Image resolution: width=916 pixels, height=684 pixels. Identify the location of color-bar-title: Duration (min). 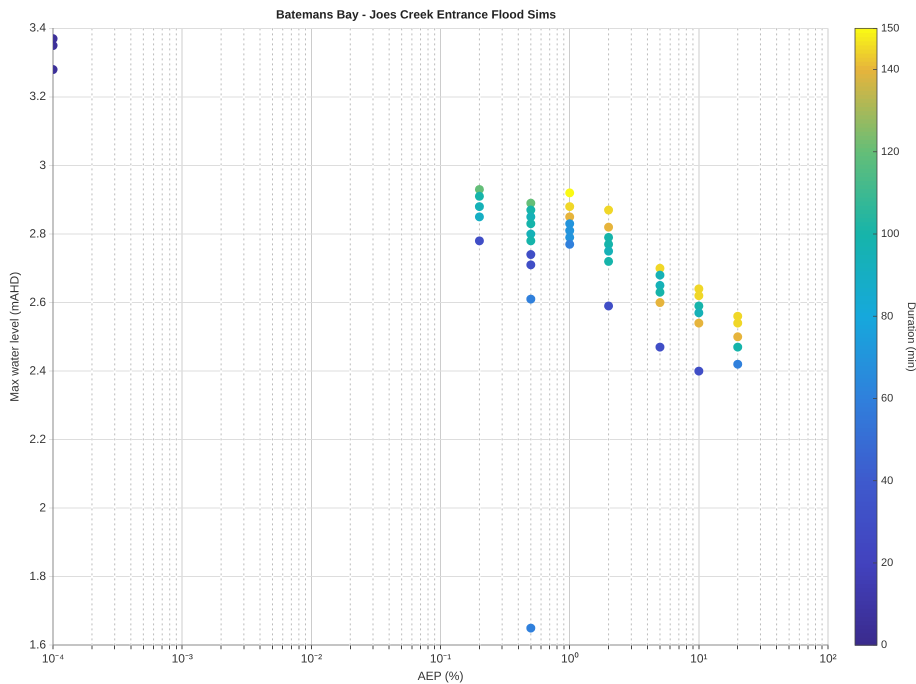
(910, 337).